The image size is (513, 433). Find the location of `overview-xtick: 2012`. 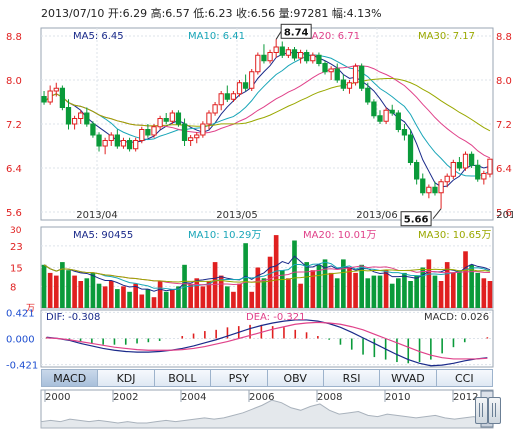

overview-xtick: 2012 is located at coordinates (465, 397).